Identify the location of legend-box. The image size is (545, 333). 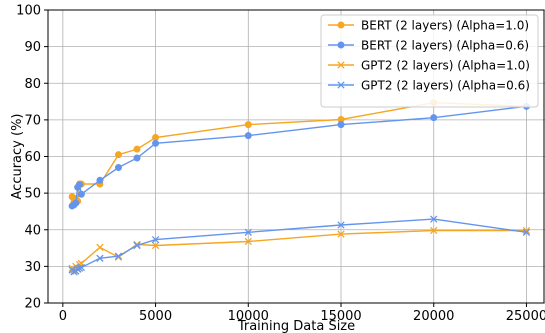
(429, 61).